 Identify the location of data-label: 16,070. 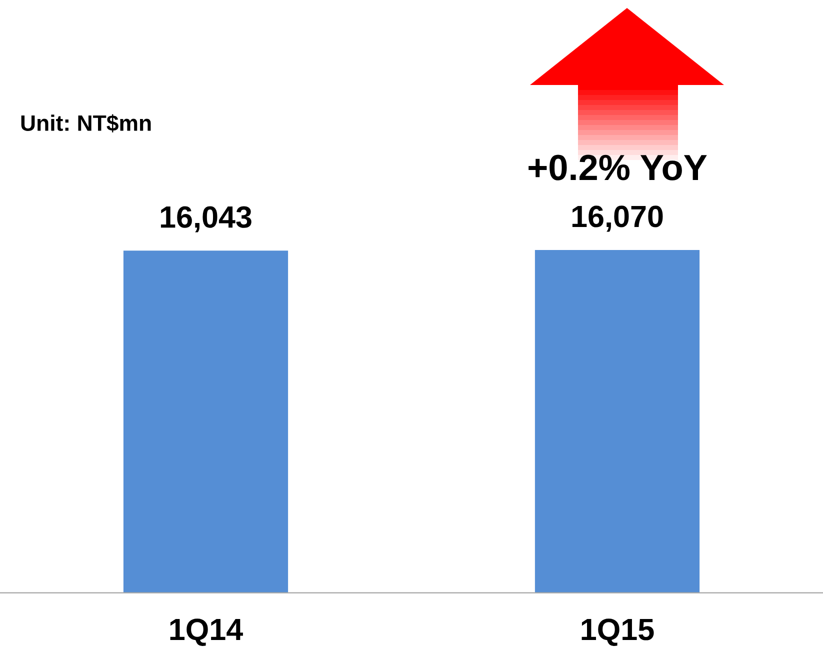
(617, 219).